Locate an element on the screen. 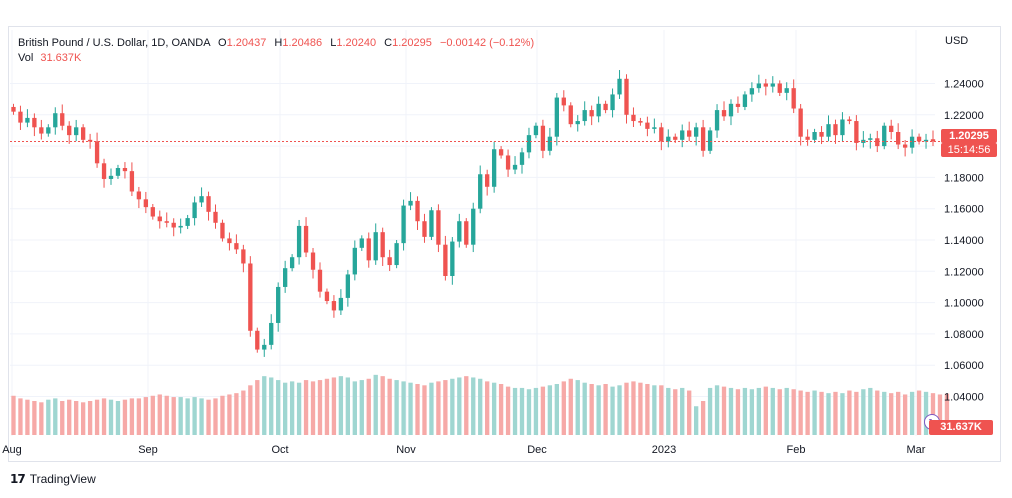  x-tick-label: Mar is located at coordinates (916, 450).